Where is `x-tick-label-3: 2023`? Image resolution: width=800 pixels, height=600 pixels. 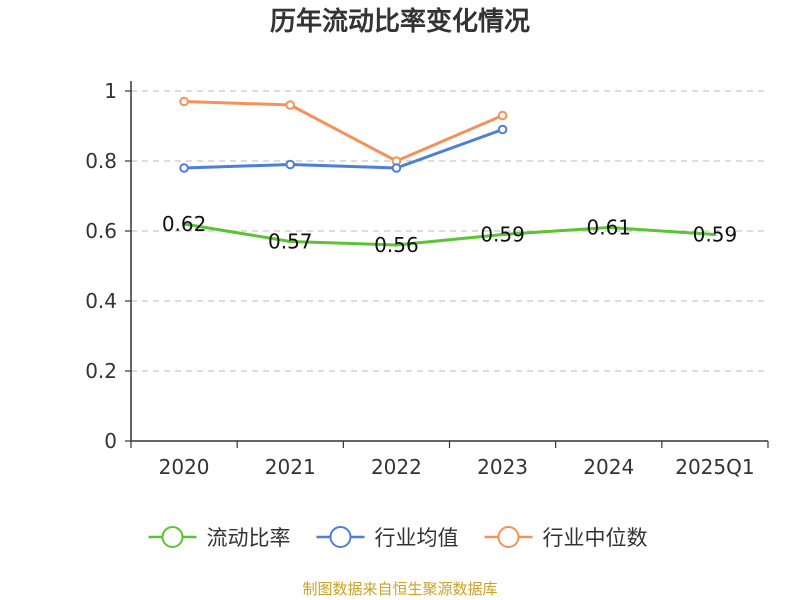 x-tick-label-3: 2023 is located at coordinates (502, 467).